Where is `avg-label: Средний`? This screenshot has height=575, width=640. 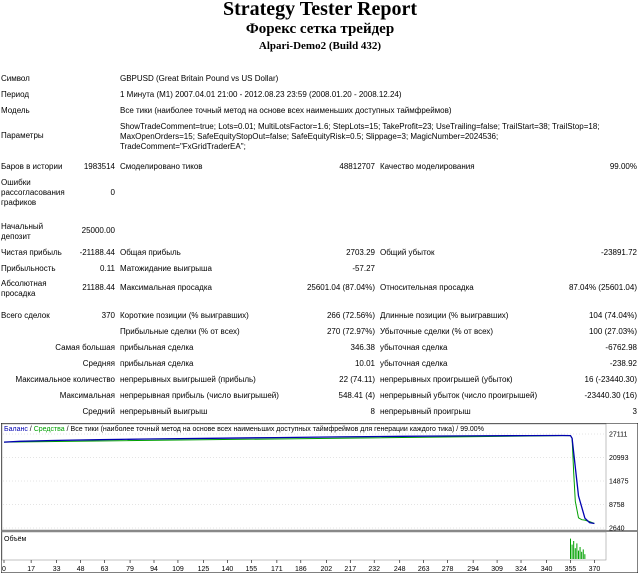 avg-label: Средний is located at coordinates (98, 411).